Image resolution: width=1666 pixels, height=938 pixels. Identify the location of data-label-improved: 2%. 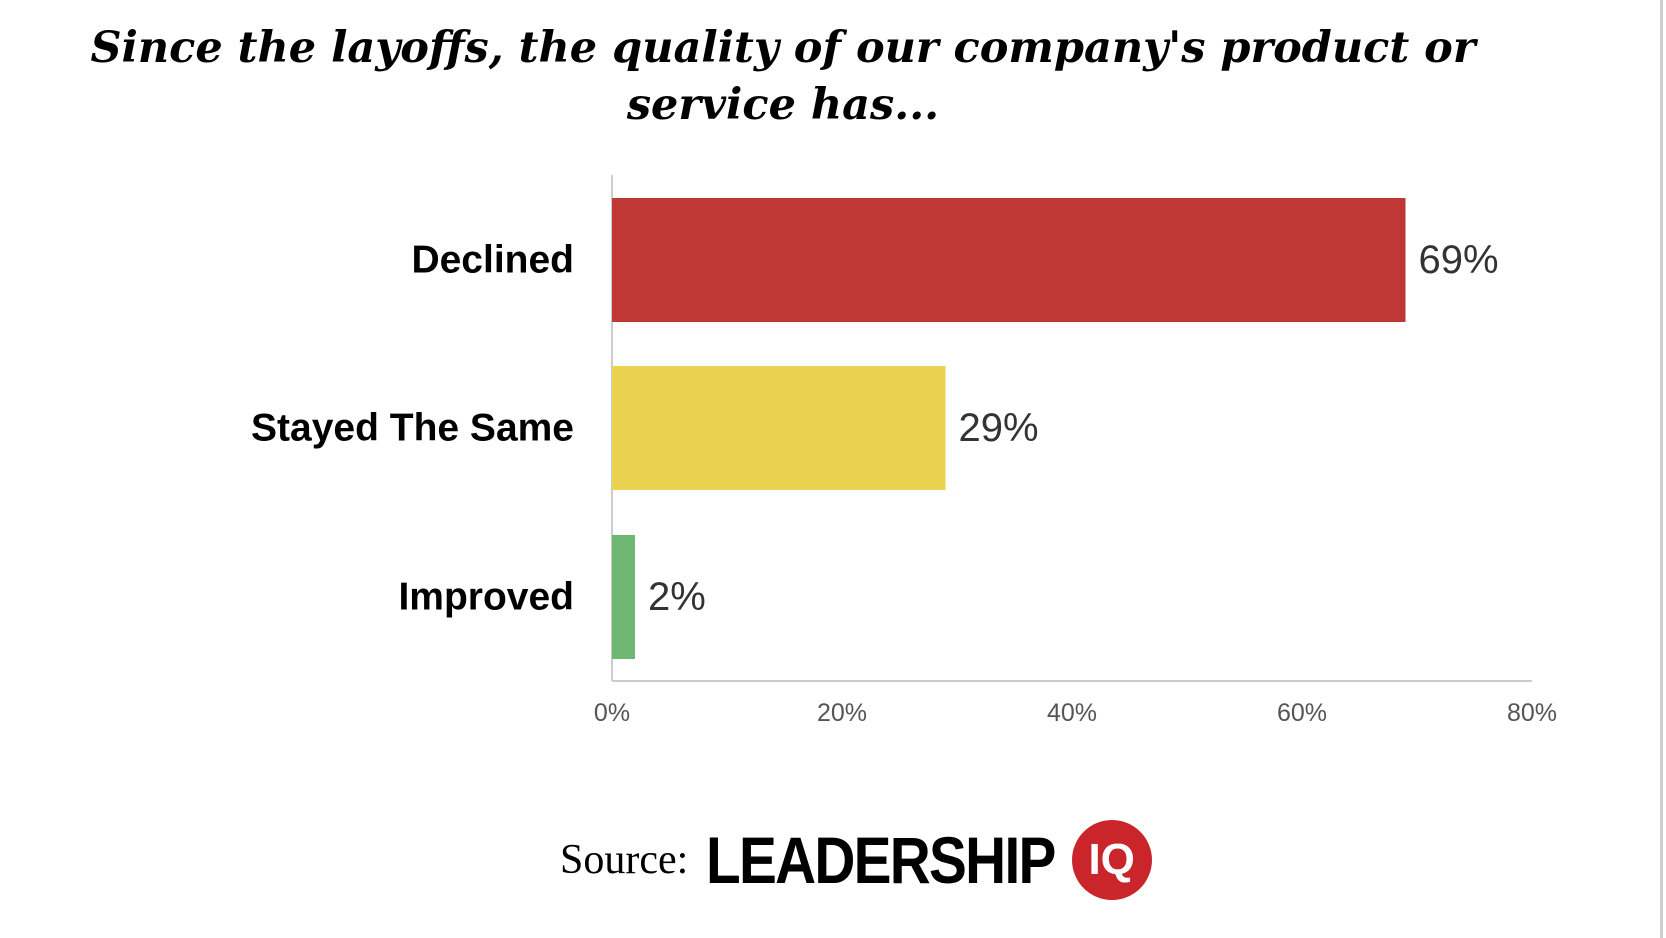
(677, 597).